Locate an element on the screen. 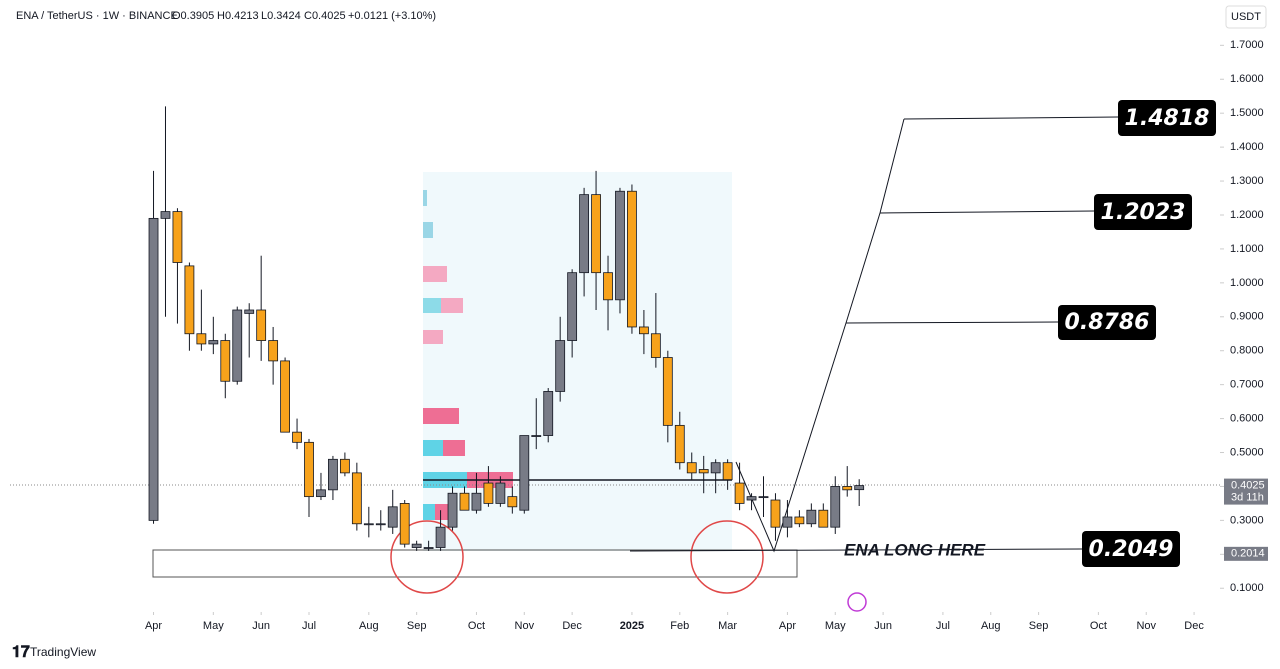 Image resolution: width=1280 pixels, height=669 pixels. lightning-icon is located at coordinates (857, 602).